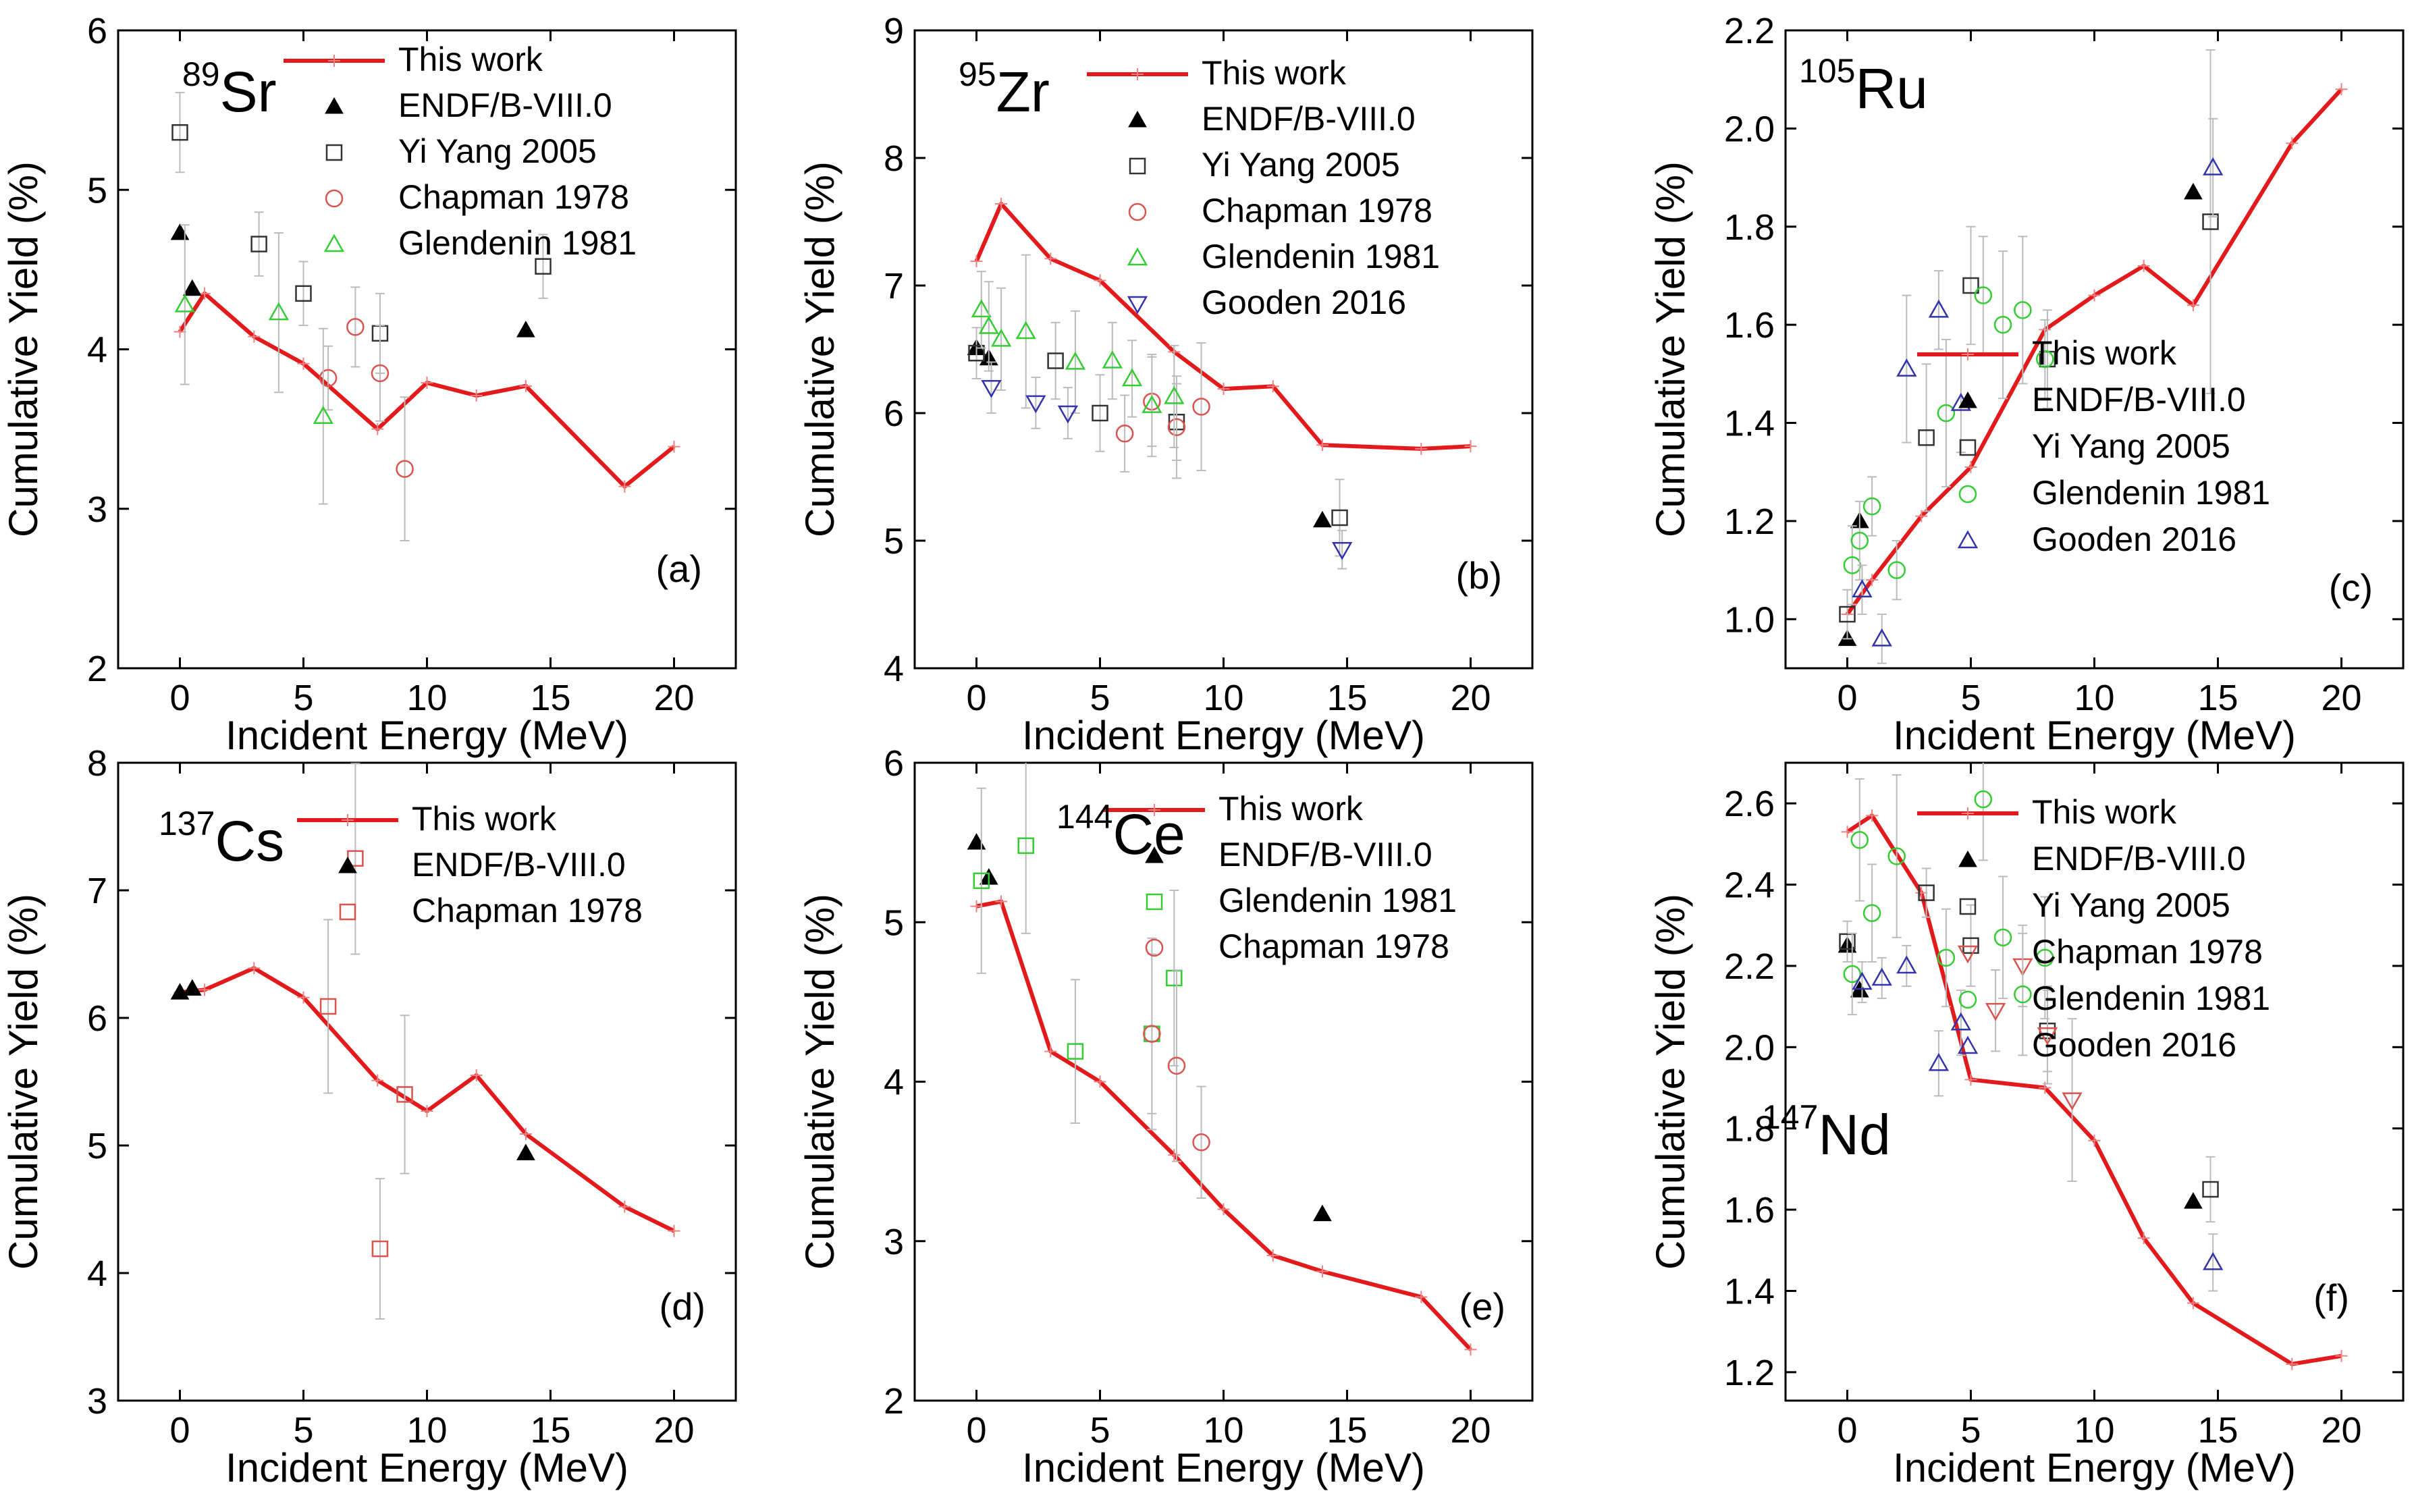  What do you see at coordinates (1120, 832) in the screenshot?
I see `isotope-label: 144Ce` at bounding box center [1120, 832].